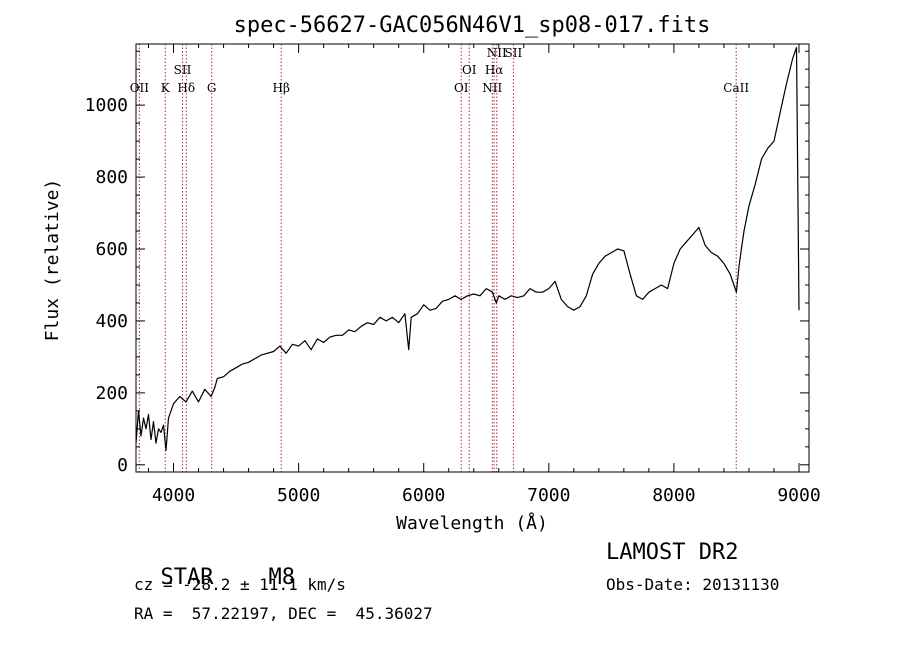  I want to click on x-tick-label: 8000, so click(673, 495).